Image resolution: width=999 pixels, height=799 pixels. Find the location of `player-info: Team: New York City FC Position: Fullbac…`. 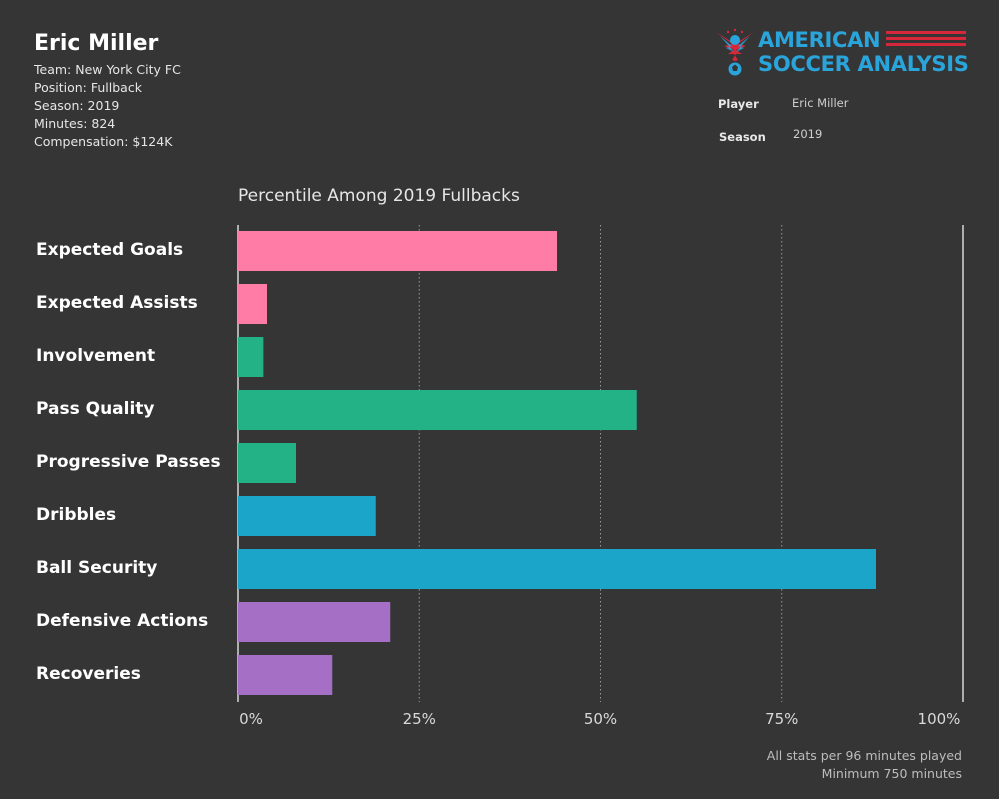

player-info: Team: New York City FC Position: Fullbac… is located at coordinates (107, 106).